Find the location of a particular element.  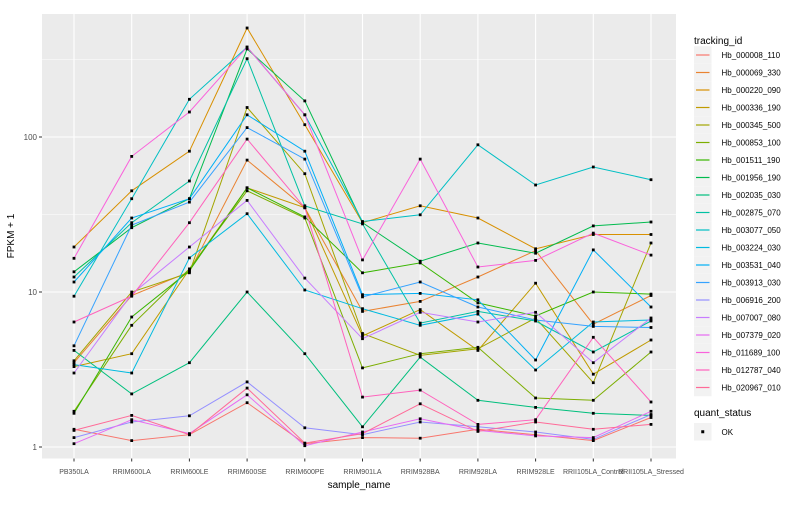

y-axis-ticks: 1 10 100 is located at coordinates (33, 292).